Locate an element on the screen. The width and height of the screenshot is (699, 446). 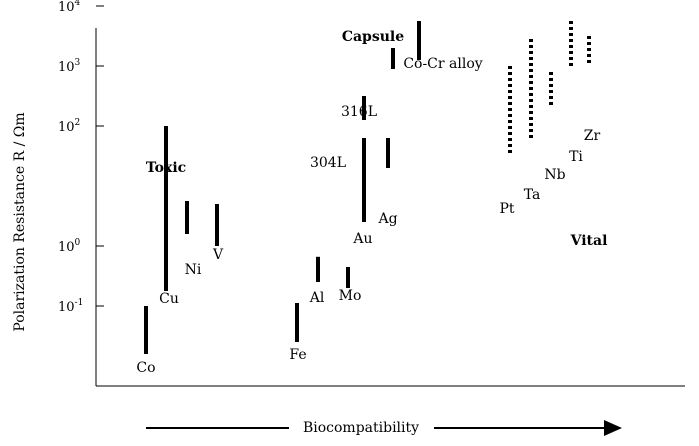
label-nb: Nb is located at coordinates (554, 175).